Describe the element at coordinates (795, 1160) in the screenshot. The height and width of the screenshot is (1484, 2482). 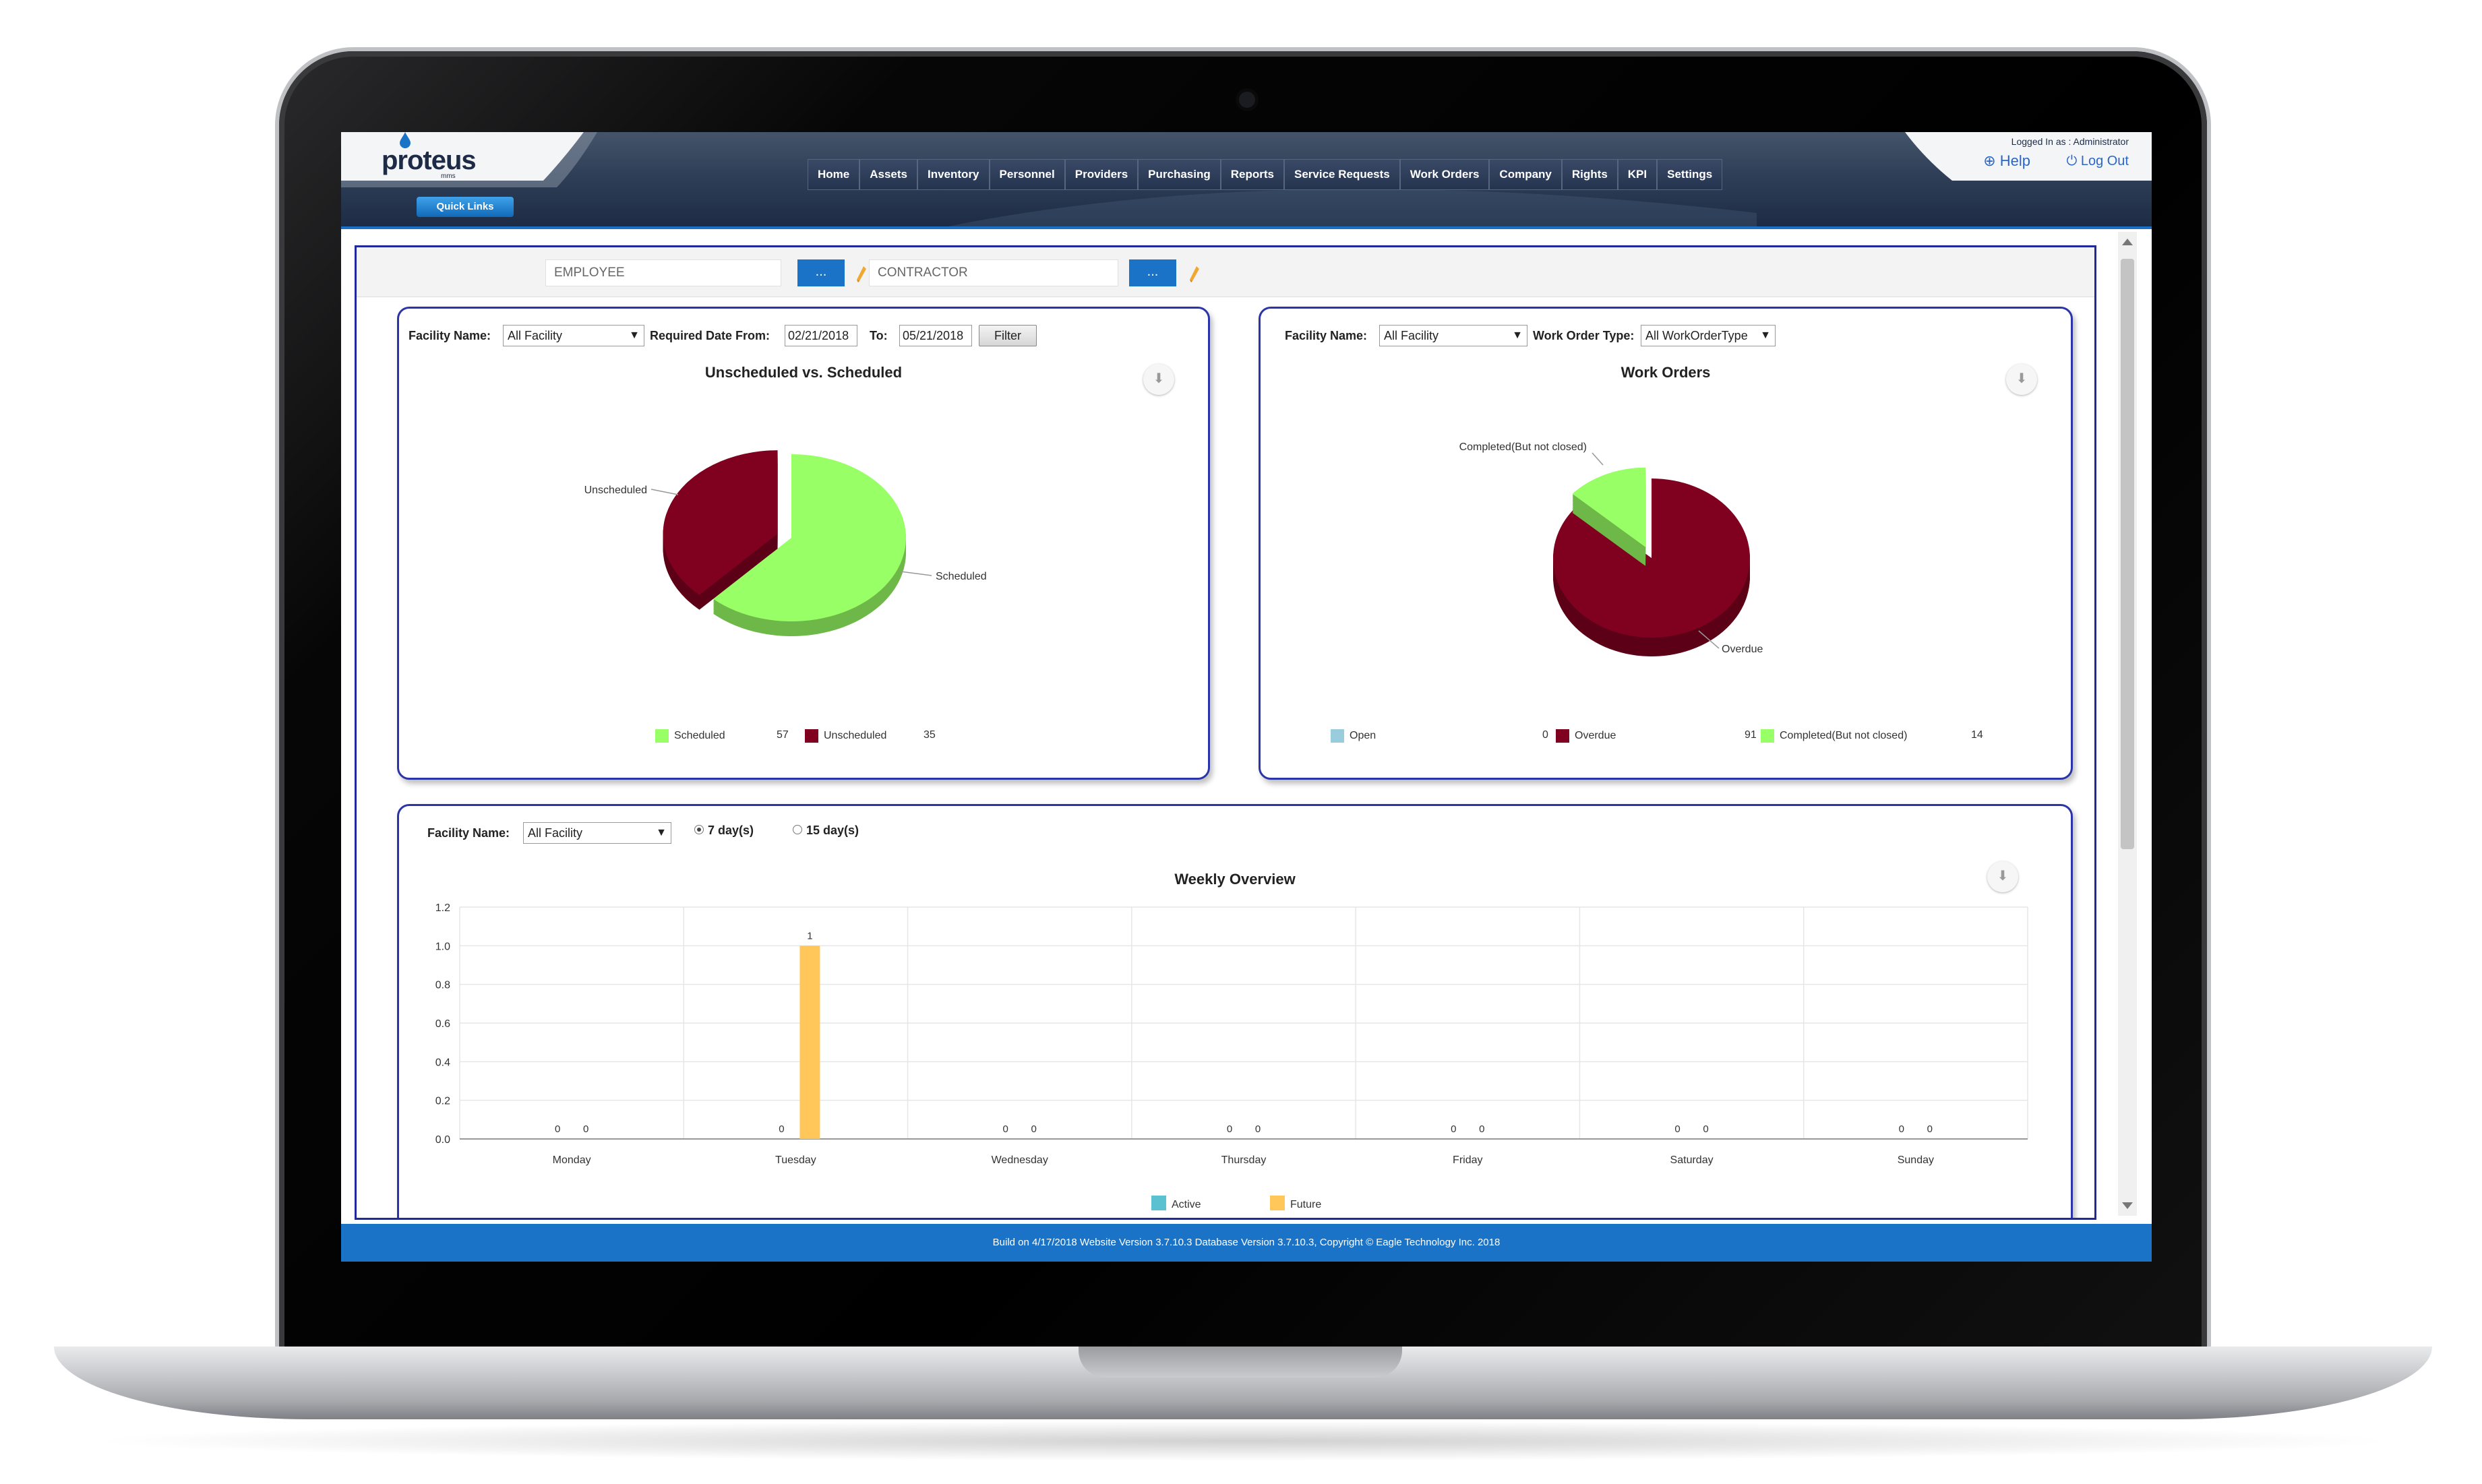
I see `x-category-label: Tuesday` at that location.